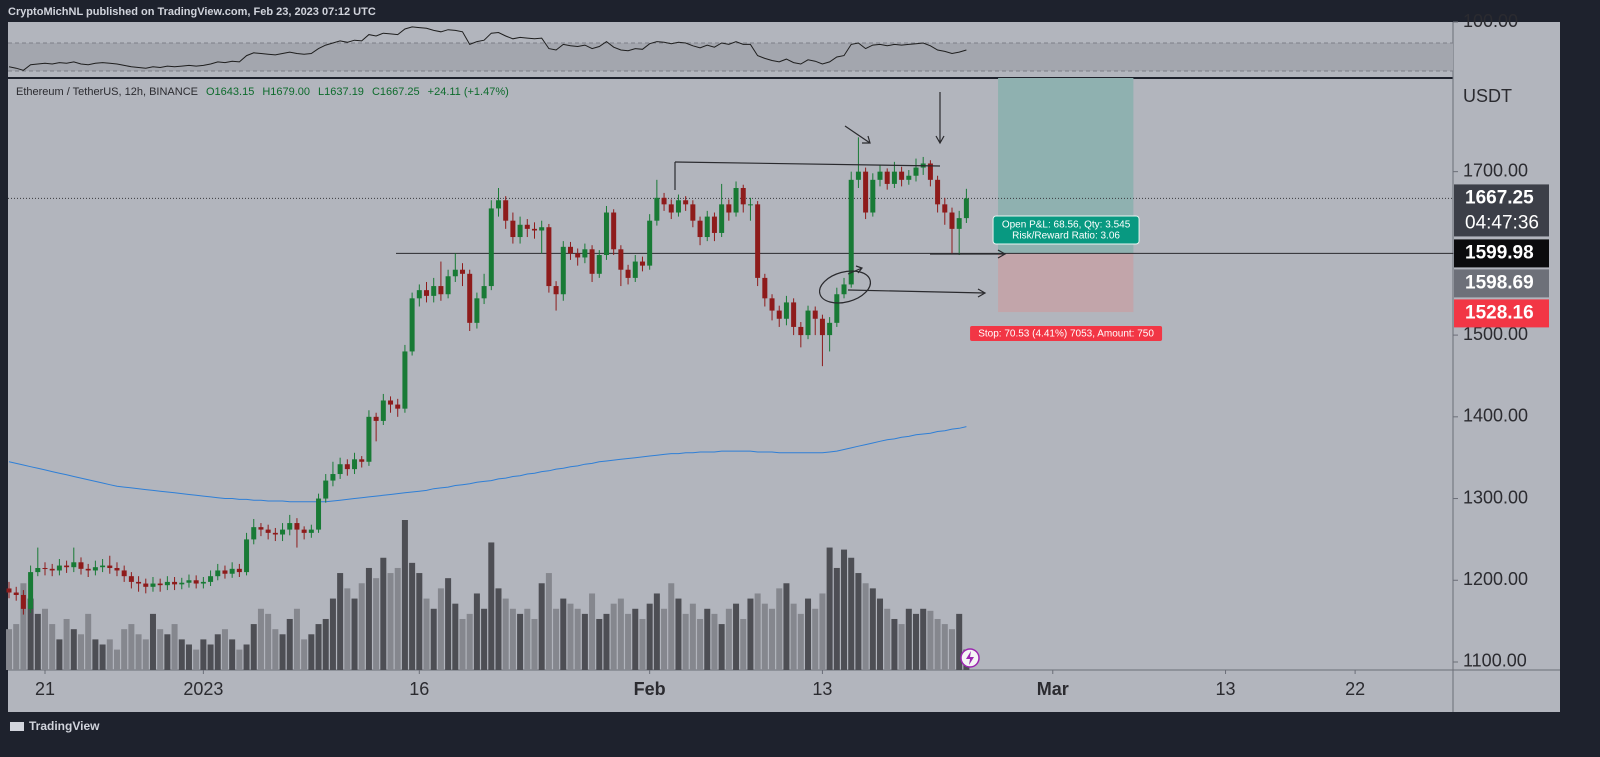 The image size is (1600, 757). Describe the element at coordinates (1490, 21) in the screenshot. I see `rsi-tick-label: 100.00` at that location.